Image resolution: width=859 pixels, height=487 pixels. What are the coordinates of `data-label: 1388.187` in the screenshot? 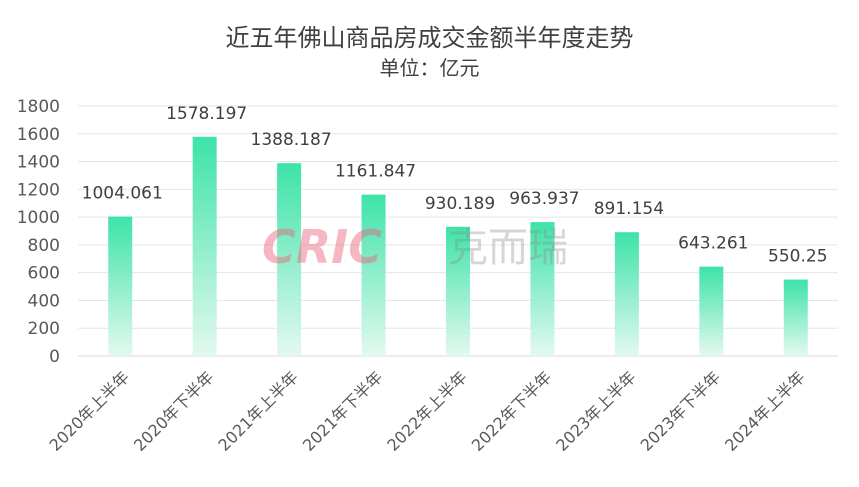 It's located at (291, 140).